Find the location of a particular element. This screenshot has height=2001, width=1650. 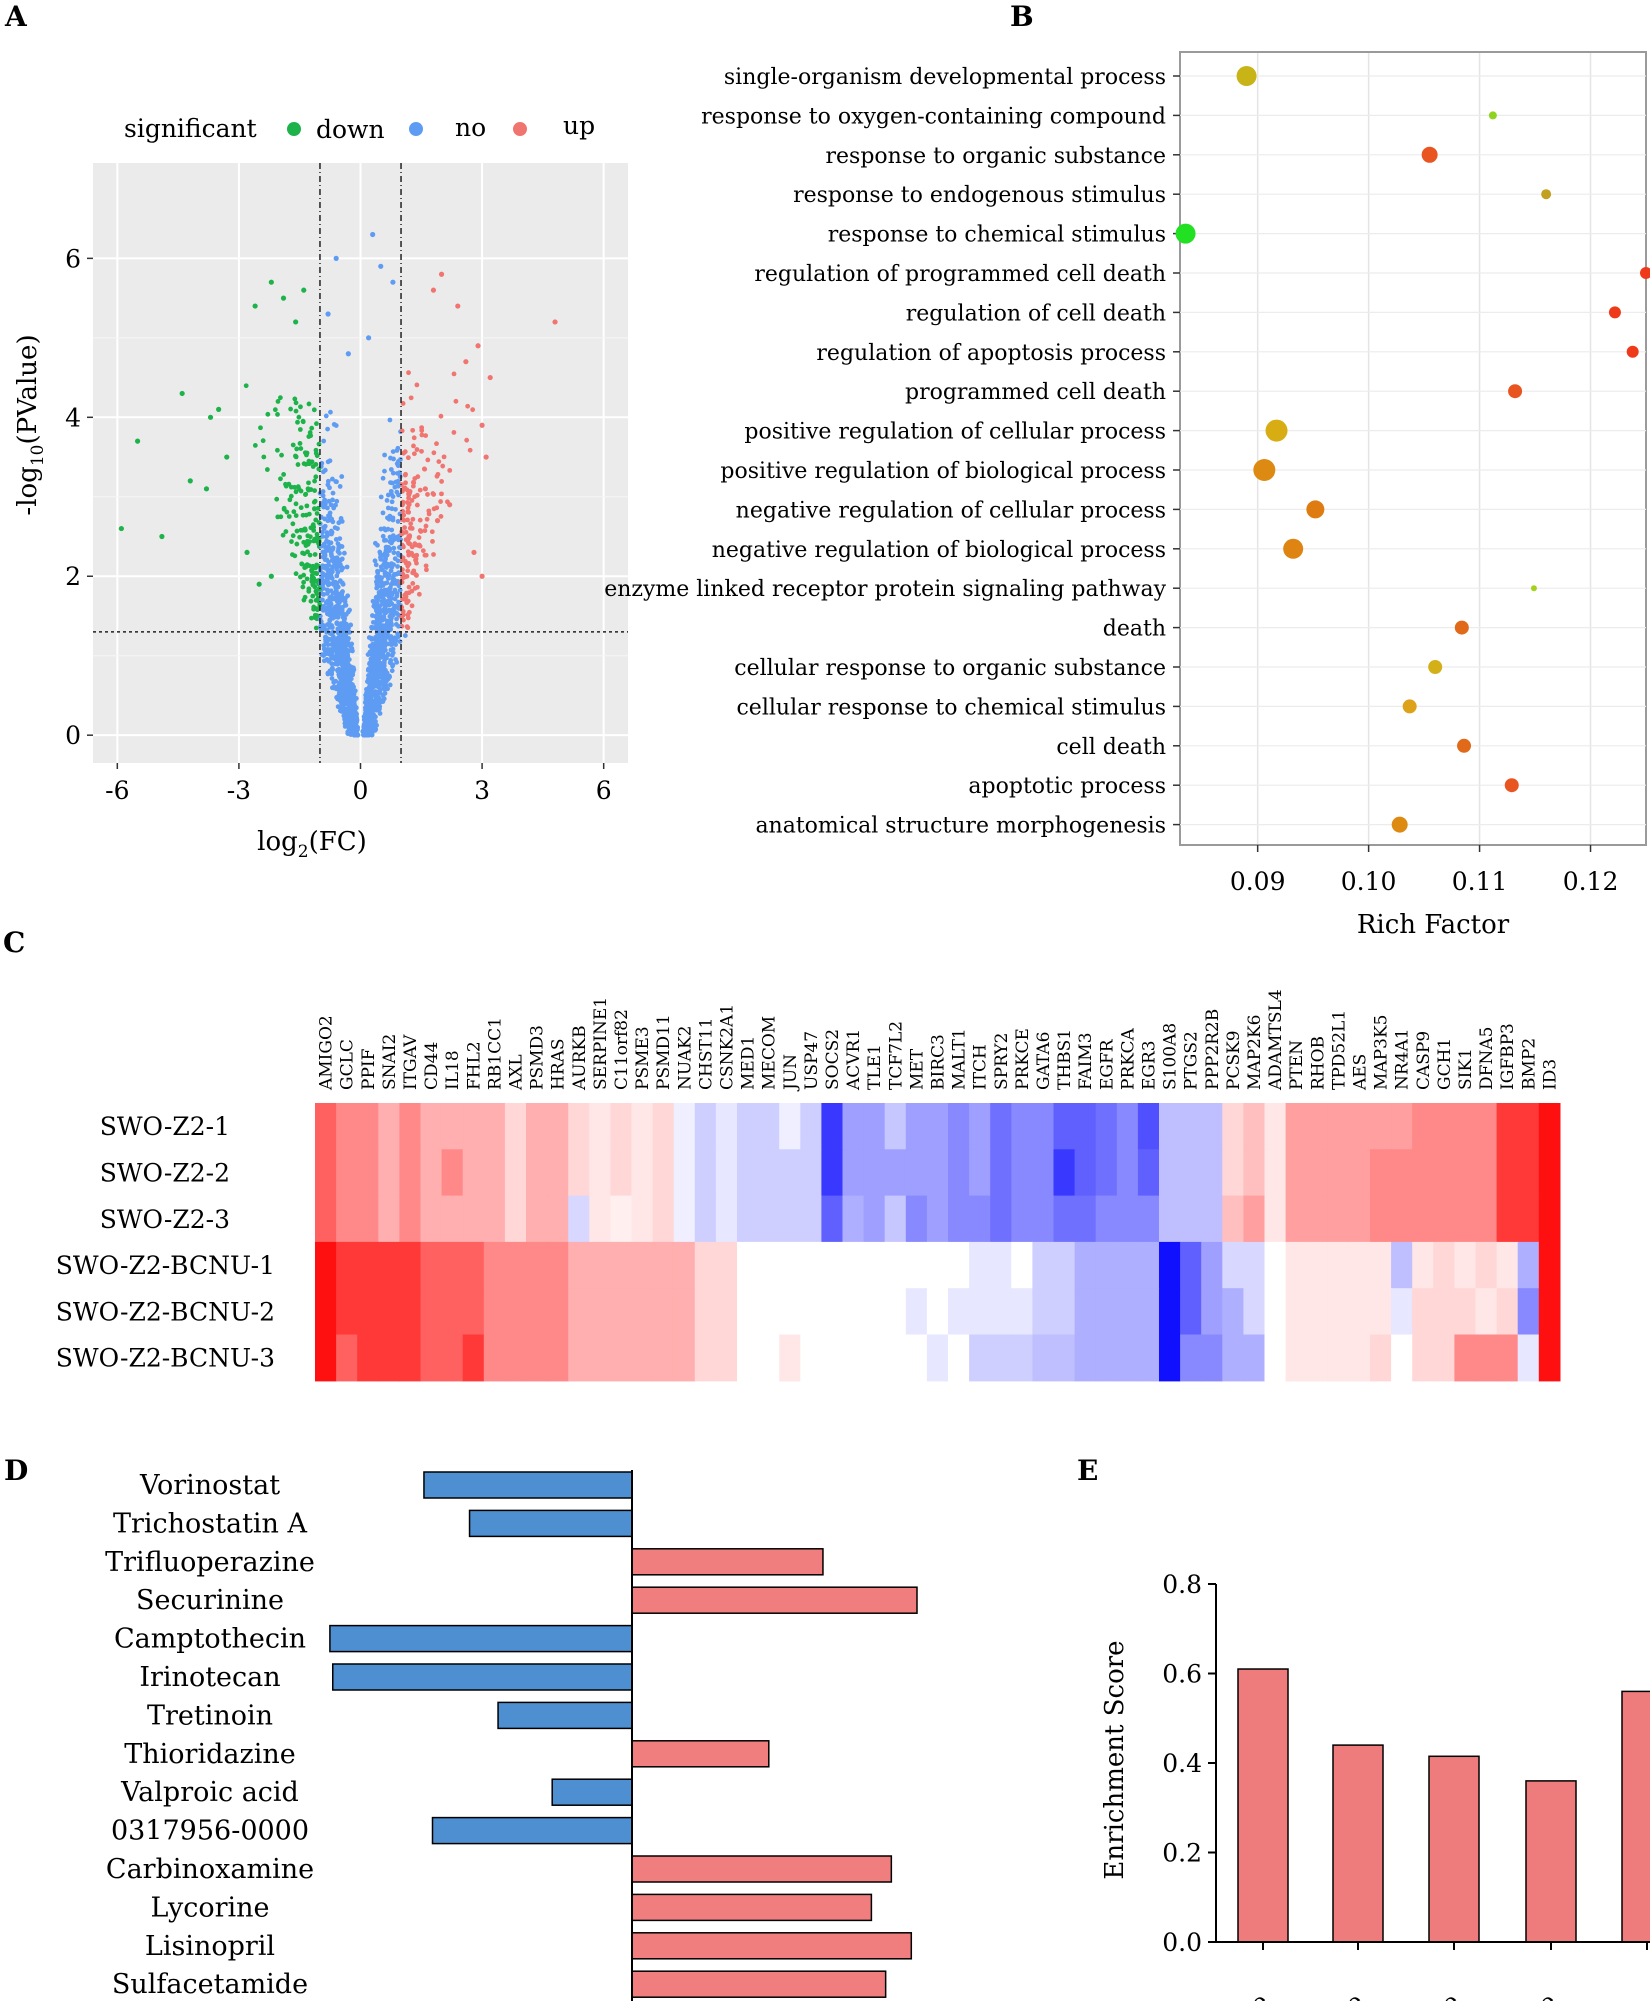

gene-label: DFNA5 is located at coordinates (1487, 1058).